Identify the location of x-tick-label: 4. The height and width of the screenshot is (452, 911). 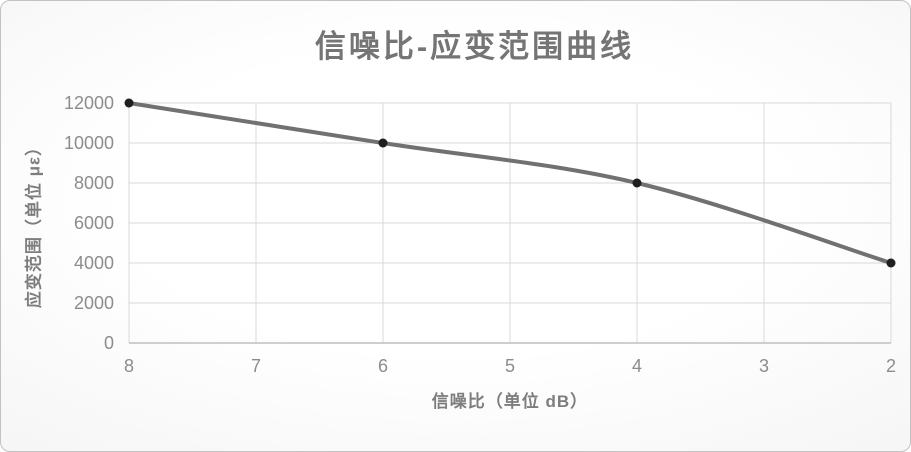
(637, 366).